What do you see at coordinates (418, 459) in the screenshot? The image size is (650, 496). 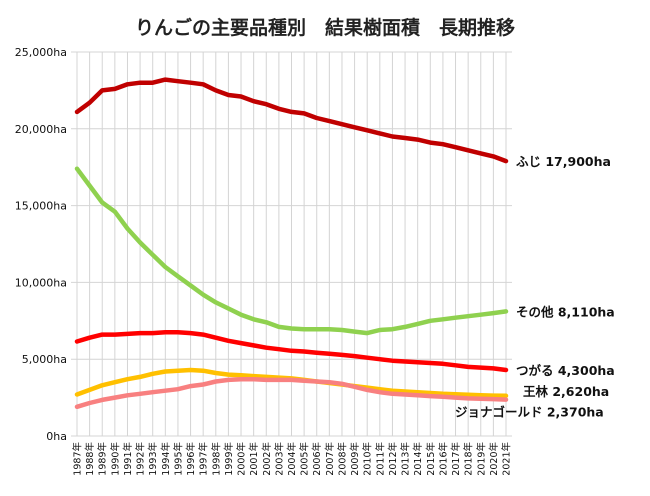 I see `x-tick-label: 2014年` at bounding box center [418, 459].